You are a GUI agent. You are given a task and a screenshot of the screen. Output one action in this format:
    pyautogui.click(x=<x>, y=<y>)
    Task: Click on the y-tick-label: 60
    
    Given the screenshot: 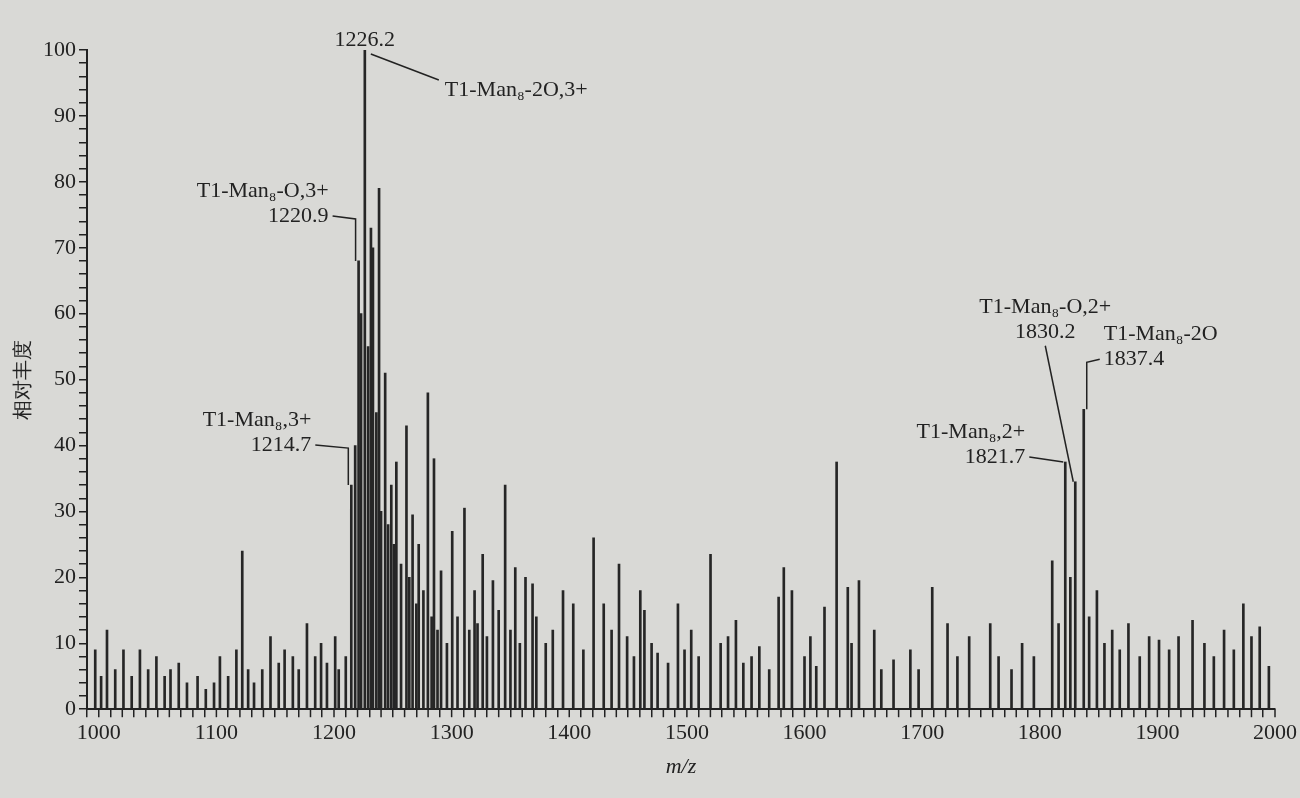 What is the action you would take?
    pyautogui.click(x=65, y=312)
    